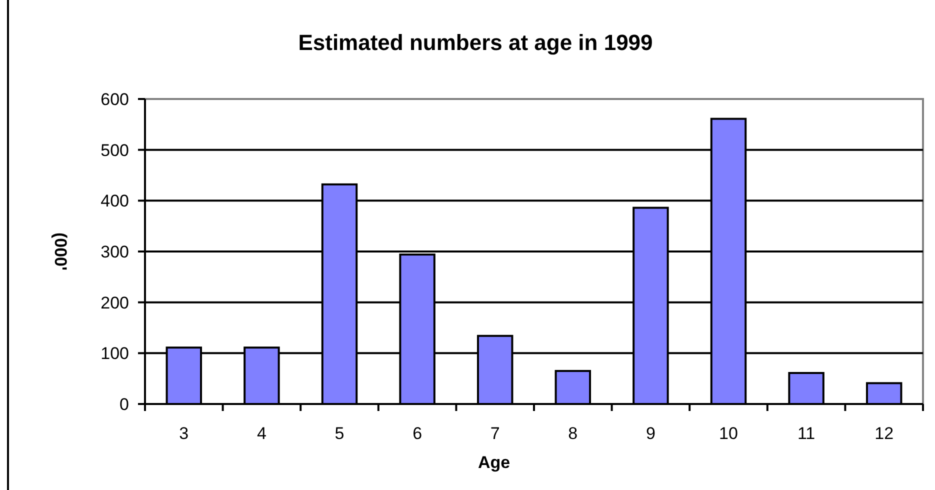  Describe the element at coordinates (339, 433) in the screenshot. I see `x-tick-label: 5` at that location.